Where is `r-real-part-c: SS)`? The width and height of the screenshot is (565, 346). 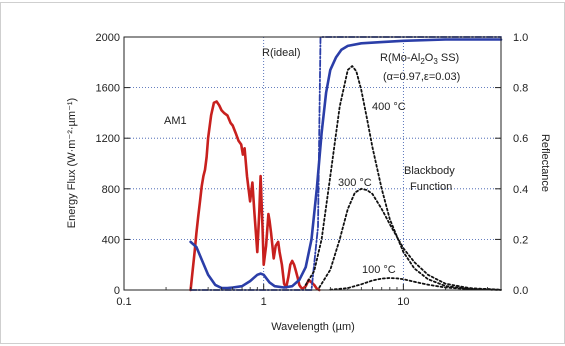 r-real-part-c: SS) is located at coordinates (448, 58).